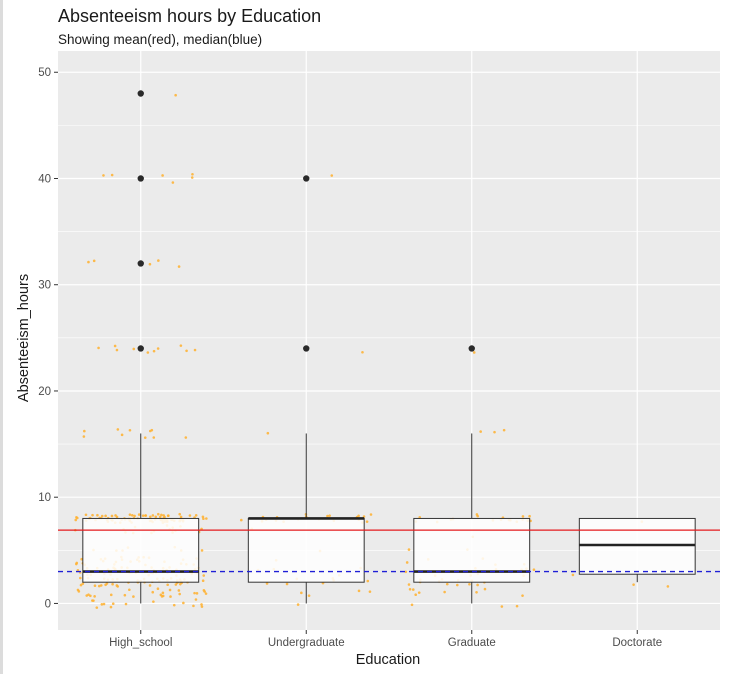 The height and width of the screenshot is (674, 740). Describe the element at coordinates (472, 643) in the screenshot. I see `x-tick-label: Graduate` at that location.